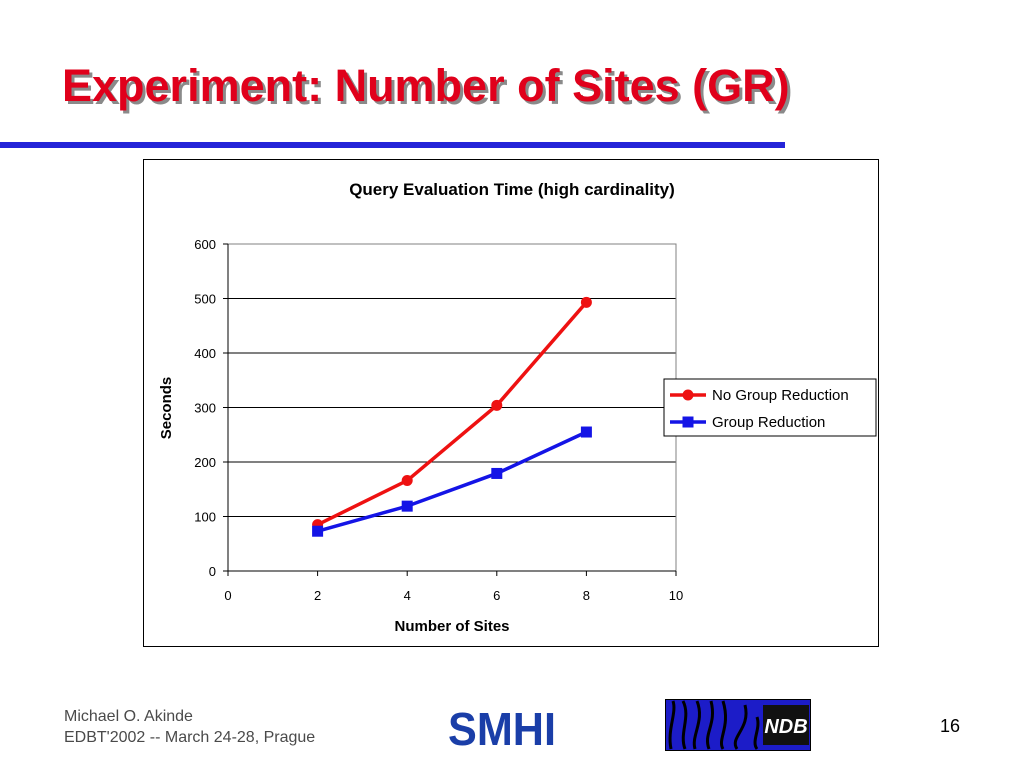 This screenshot has width=1024, height=768. I want to click on legend-entry: No Group Reduction, so click(759, 395).